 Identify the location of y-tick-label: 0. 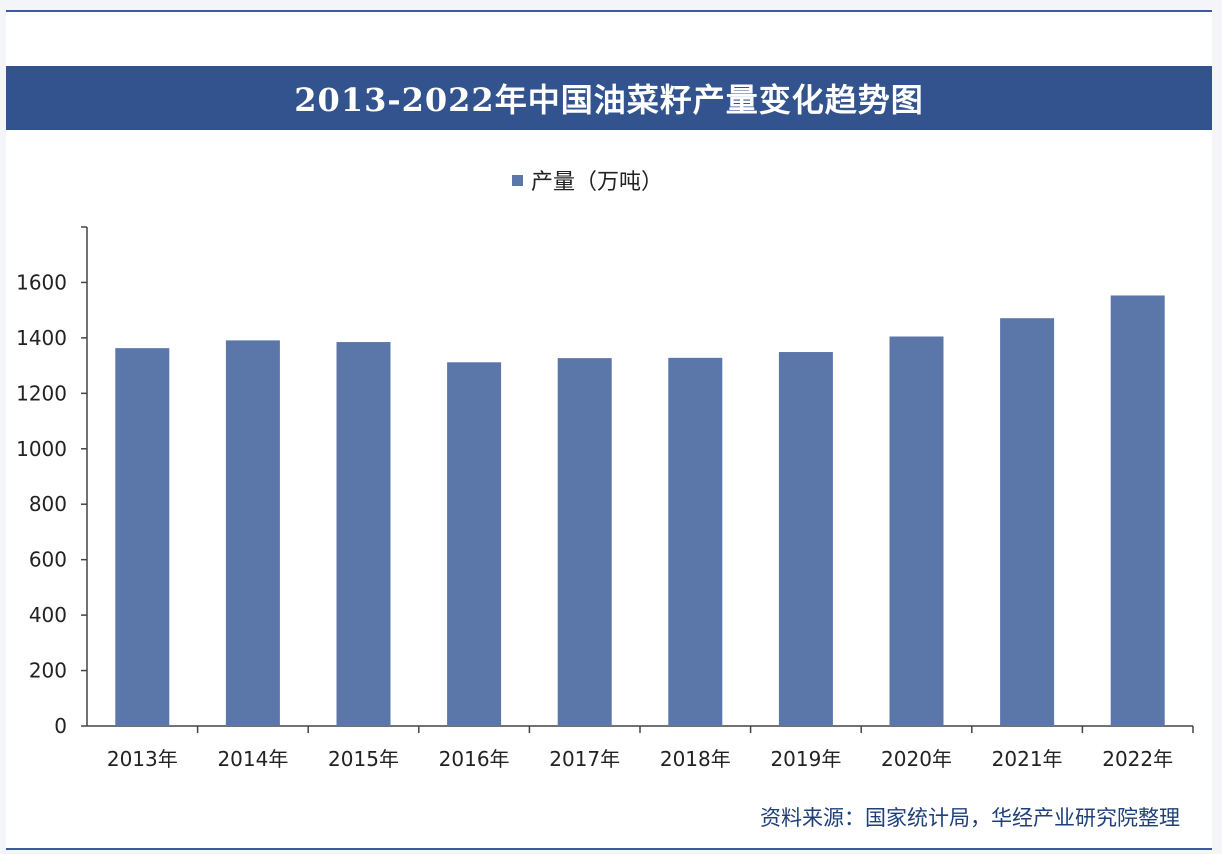
(60, 726).